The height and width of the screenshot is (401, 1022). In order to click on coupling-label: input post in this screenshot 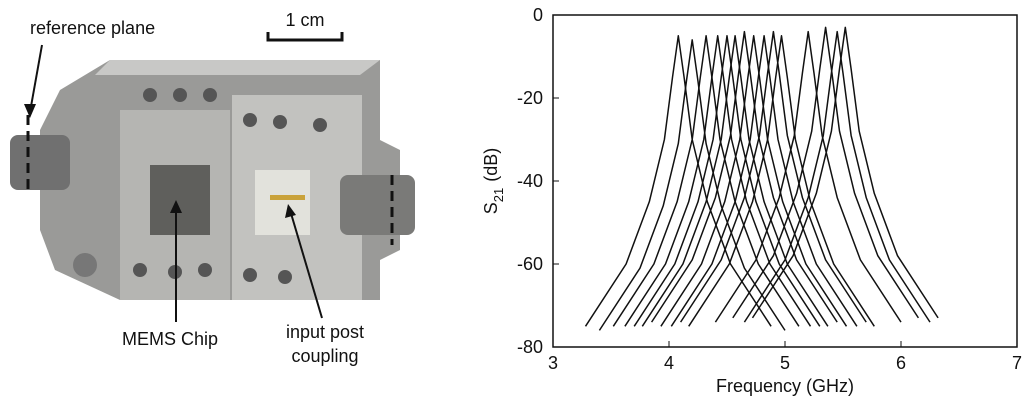, I will do `click(325, 332)`.